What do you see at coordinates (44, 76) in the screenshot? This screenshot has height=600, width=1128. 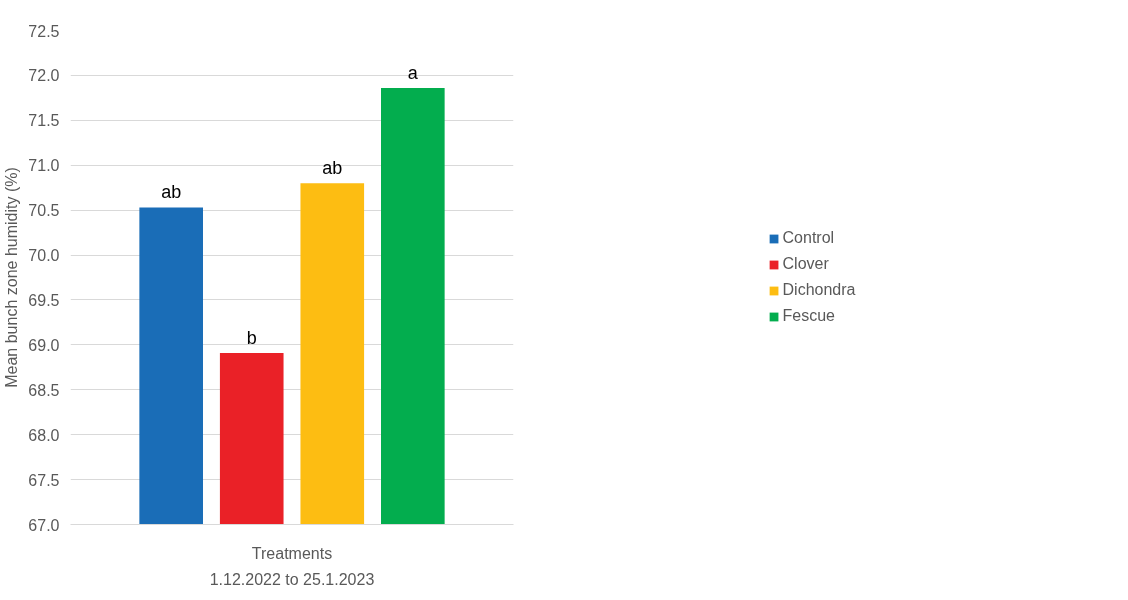 I see `y-tick-label: 72.0` at bounding box center [44, 76].